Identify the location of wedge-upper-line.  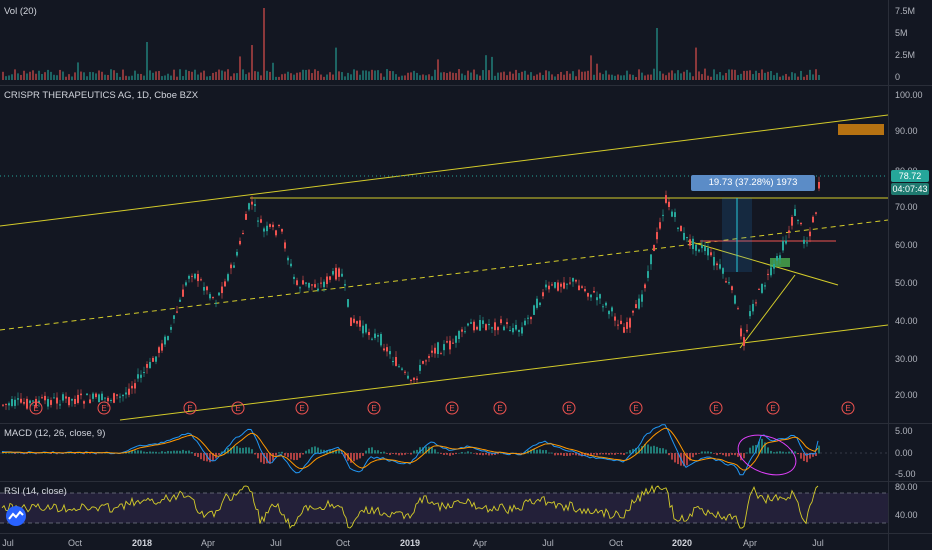
(763, 263).